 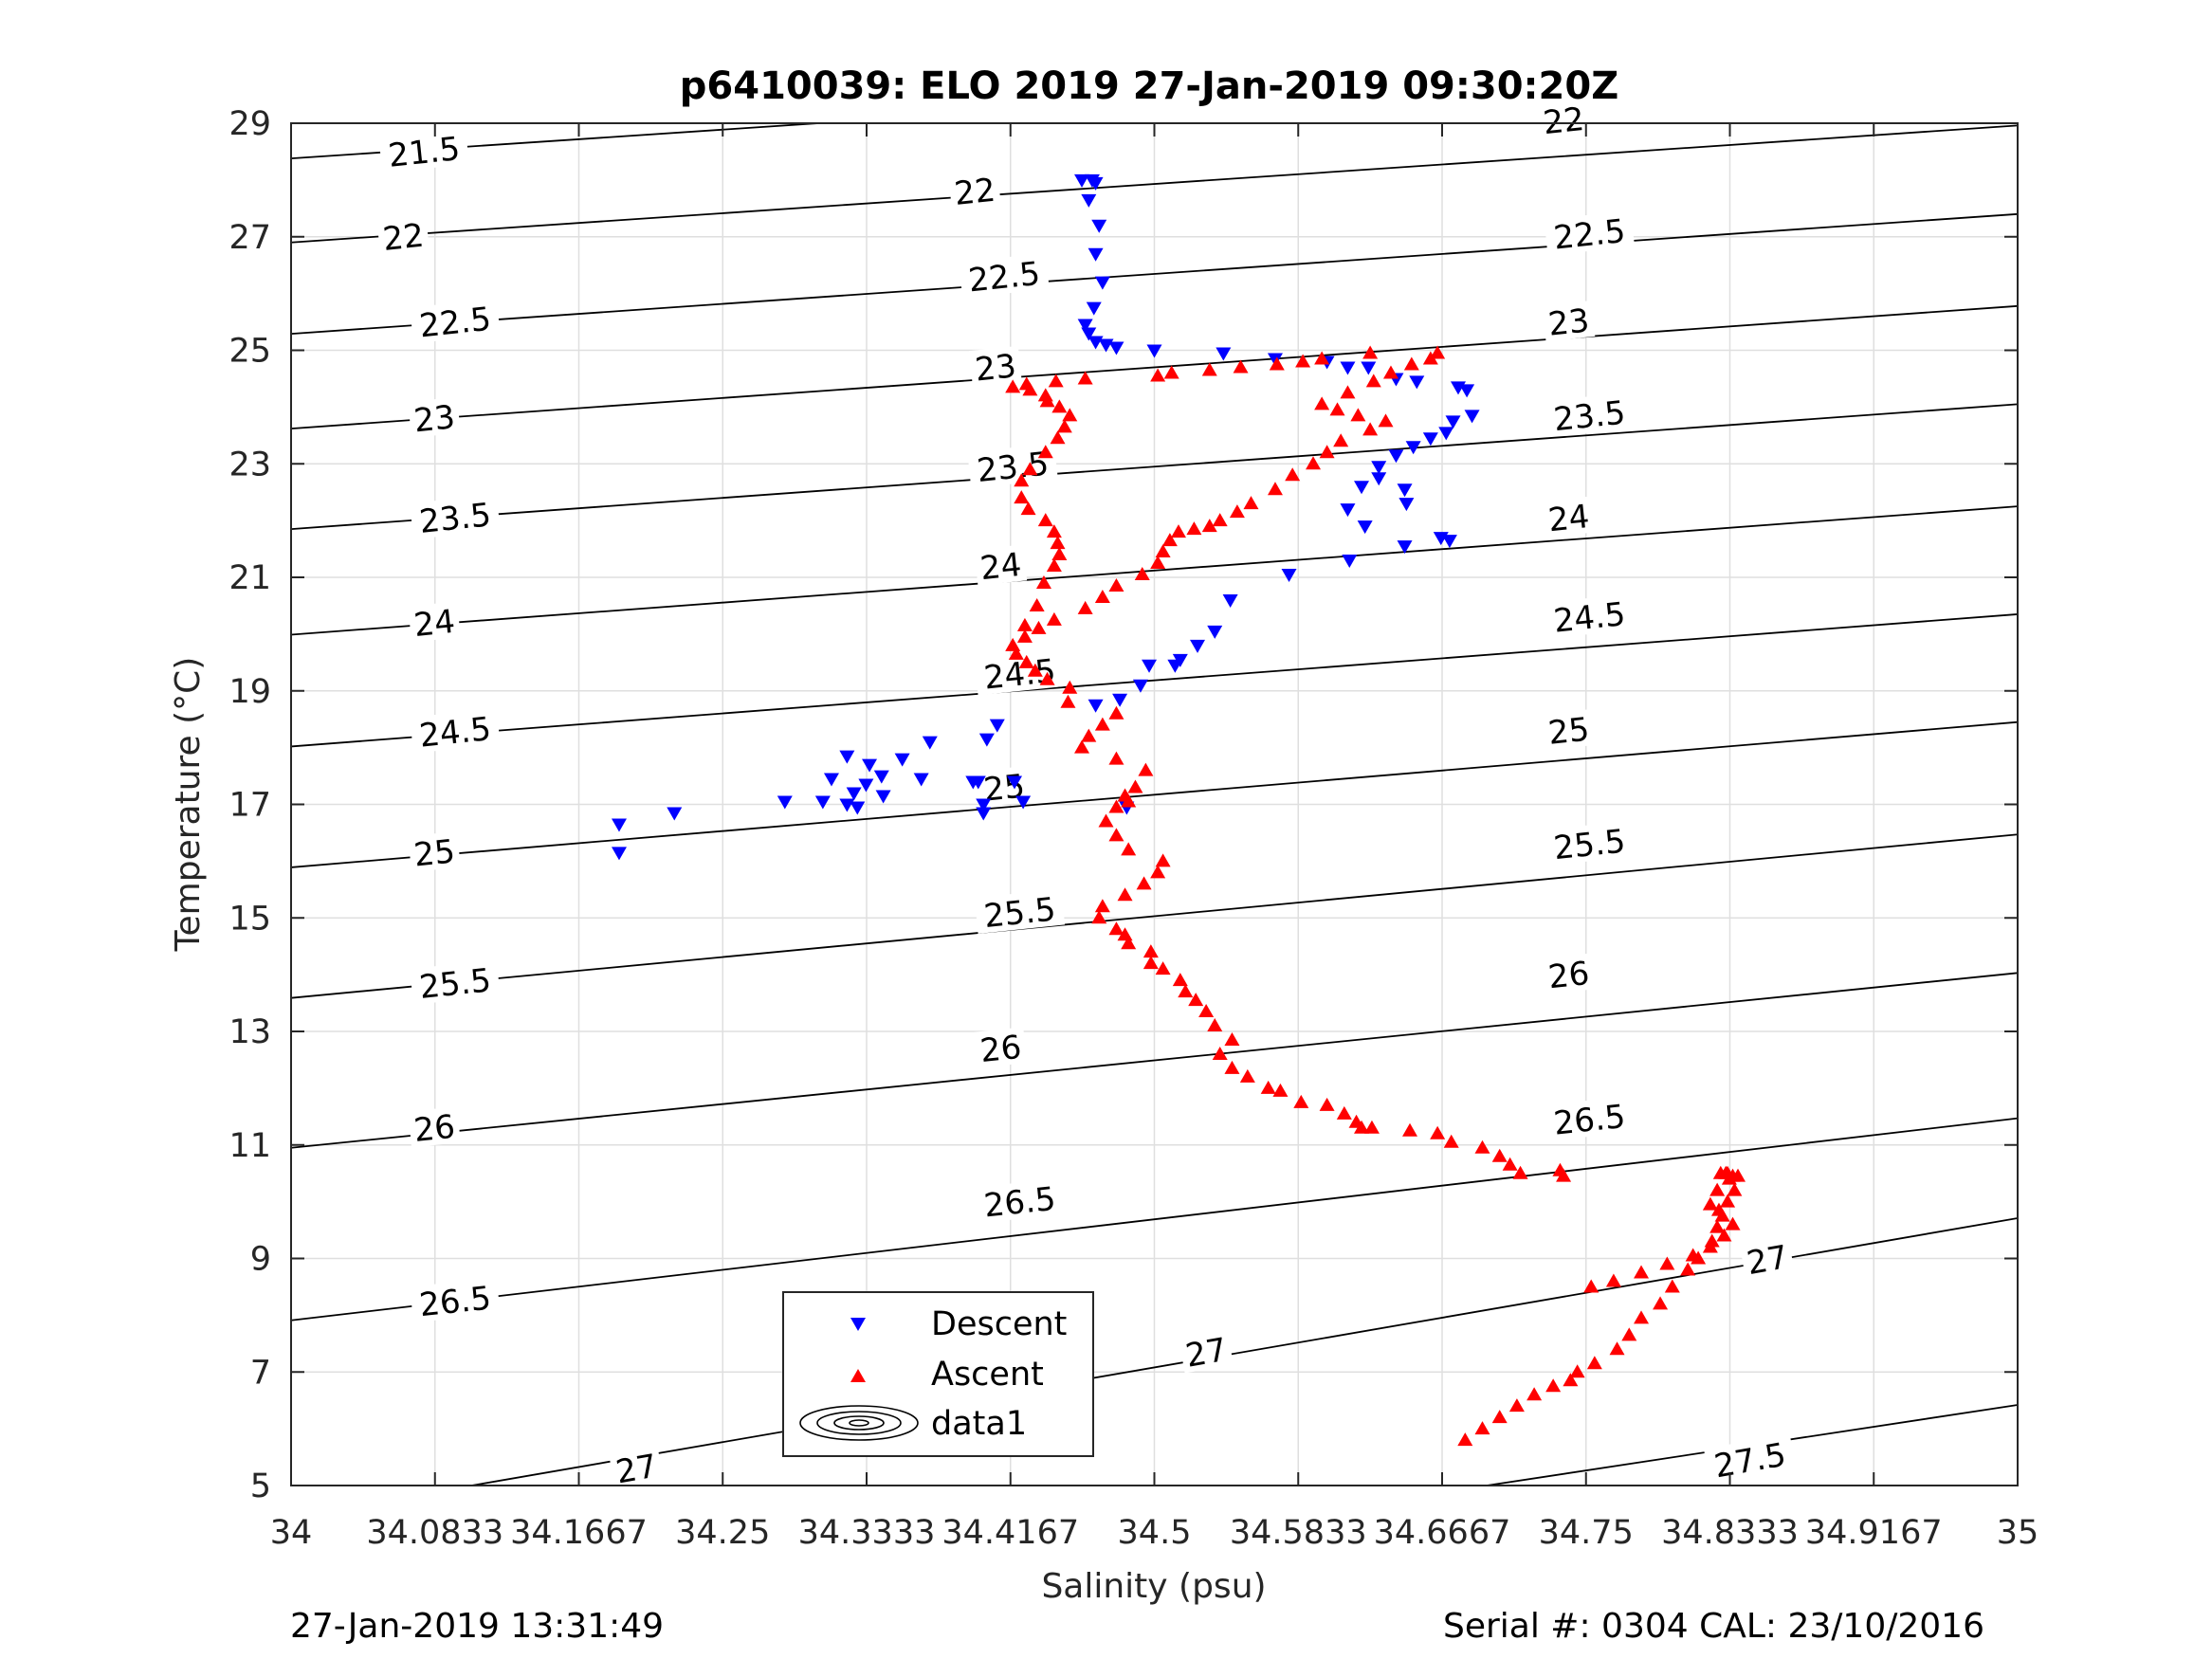 What do you see at coordinates (1149, 86) in the screenshot?
I see `chart-title: p6410039: ELO 2019 27-Jan-2019 09:30:20Z` at bounding box center [1149, 86].